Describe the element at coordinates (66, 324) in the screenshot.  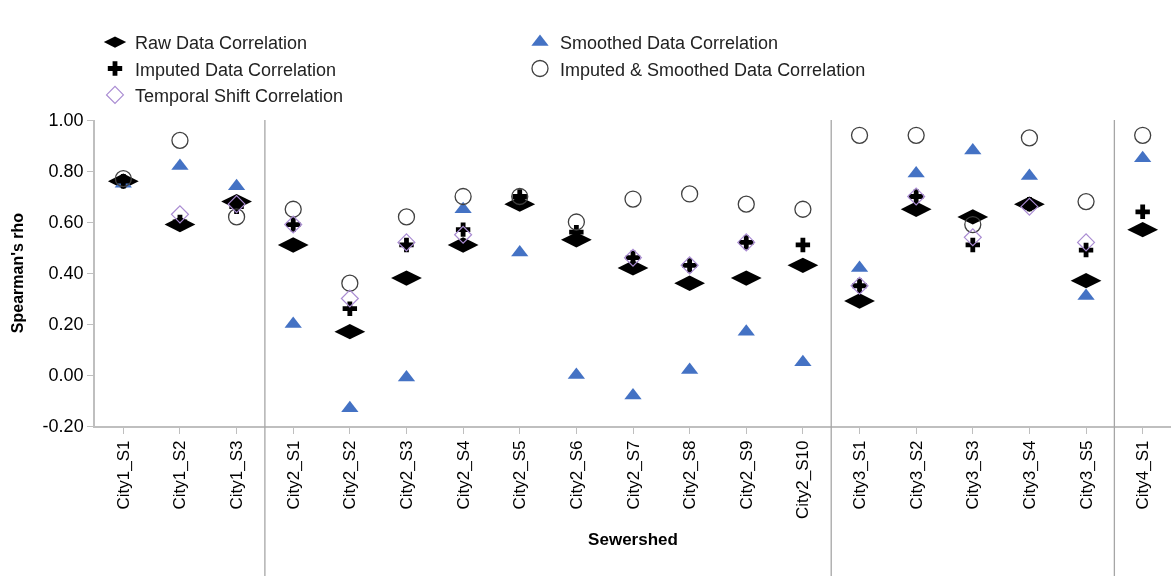
I see `y-tick-label: 0.20` at that location.